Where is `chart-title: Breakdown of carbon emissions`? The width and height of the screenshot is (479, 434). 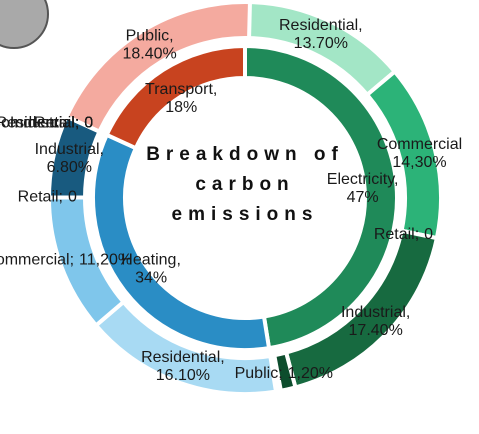
chart-title: Breakdown of carbon emissions is located at coordinates (245, 184).